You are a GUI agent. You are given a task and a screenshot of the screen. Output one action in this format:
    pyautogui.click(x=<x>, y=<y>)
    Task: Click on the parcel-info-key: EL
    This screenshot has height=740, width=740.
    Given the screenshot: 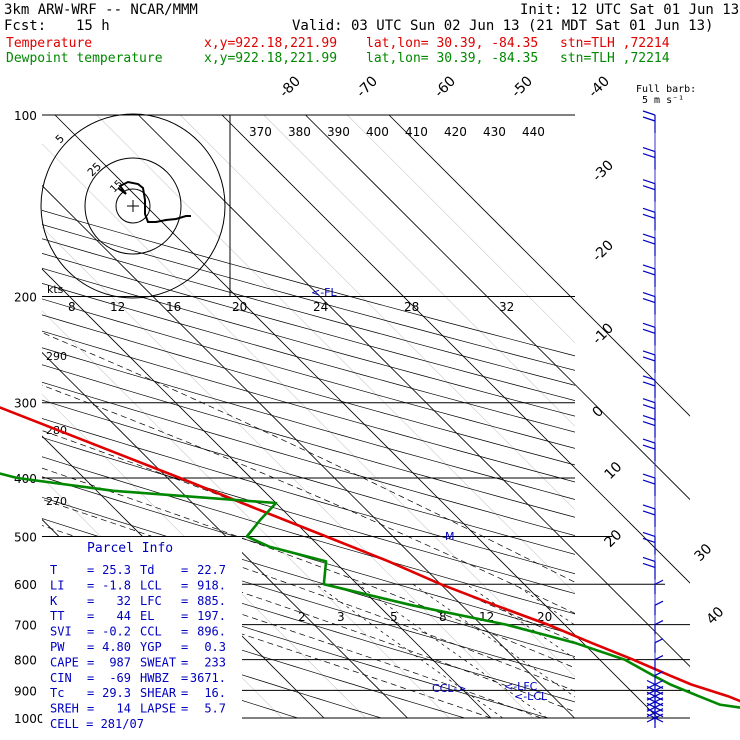 What is the action you would take?
    pyautogui.click(x=147, y=616)
    